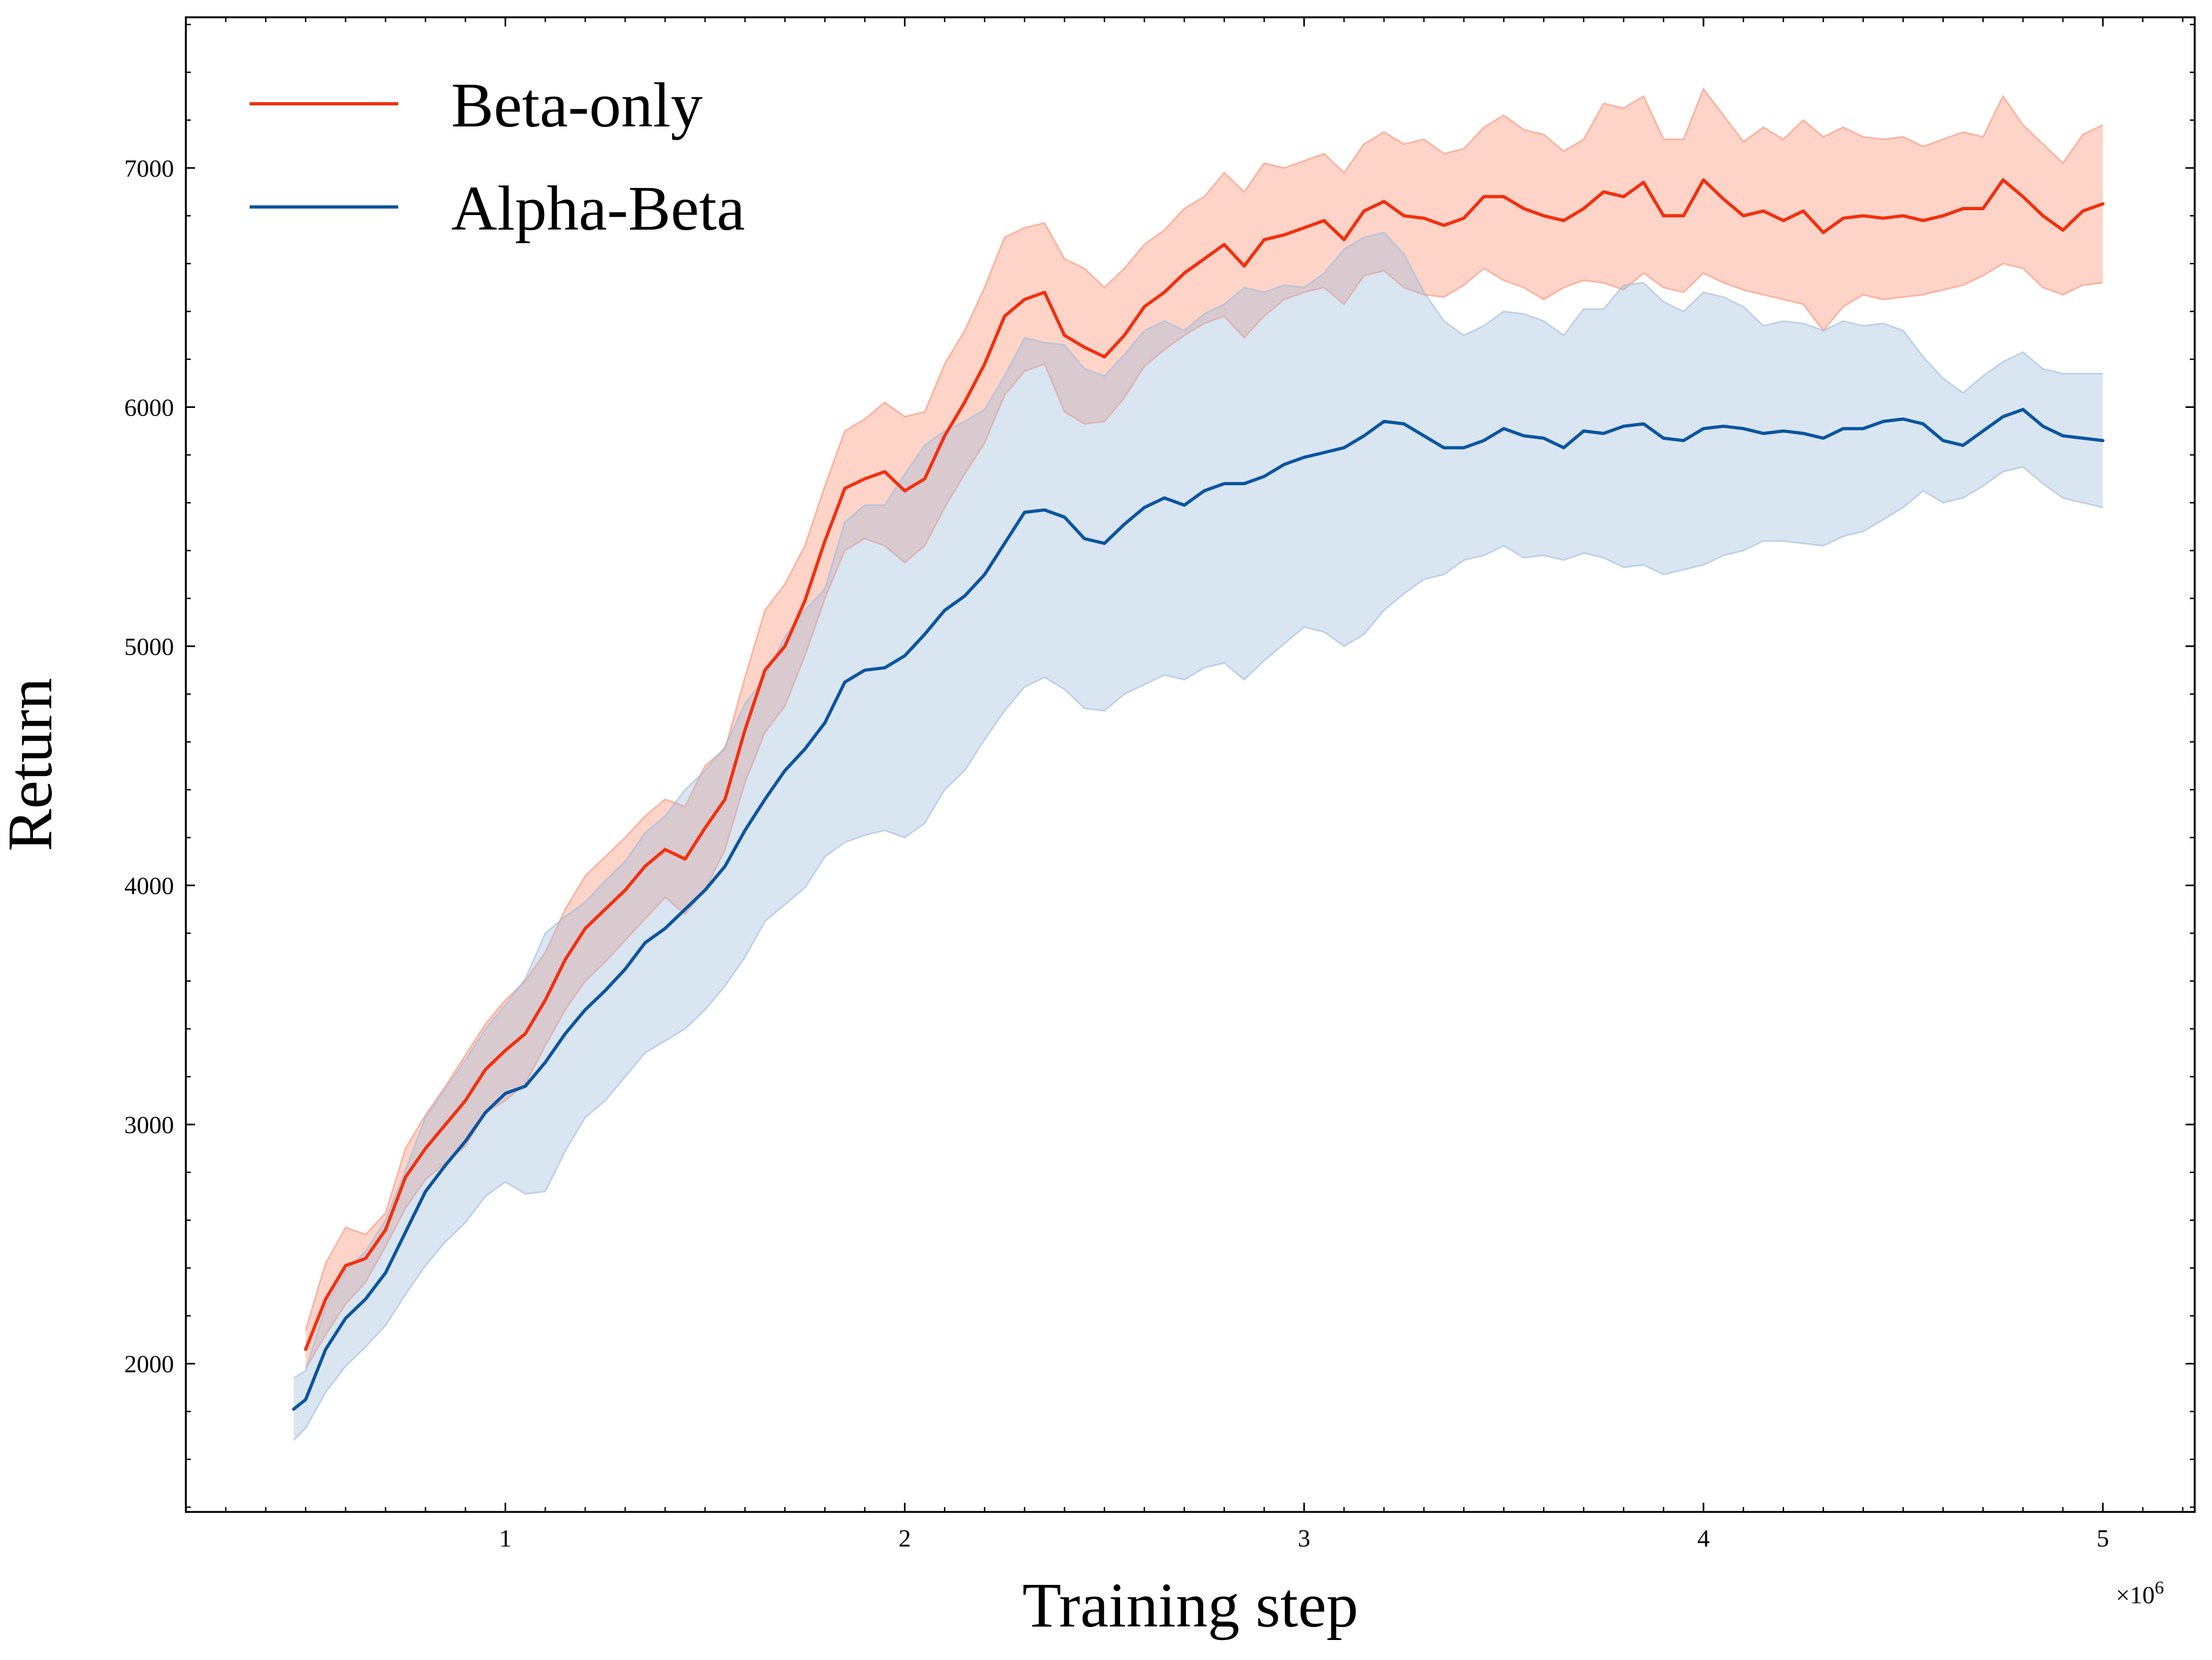 This screenshot has width=2212, height=1660. Describe the element at coordinates (149, 168) in the screenshot. I see `y-tick-label: 7000` at that location.